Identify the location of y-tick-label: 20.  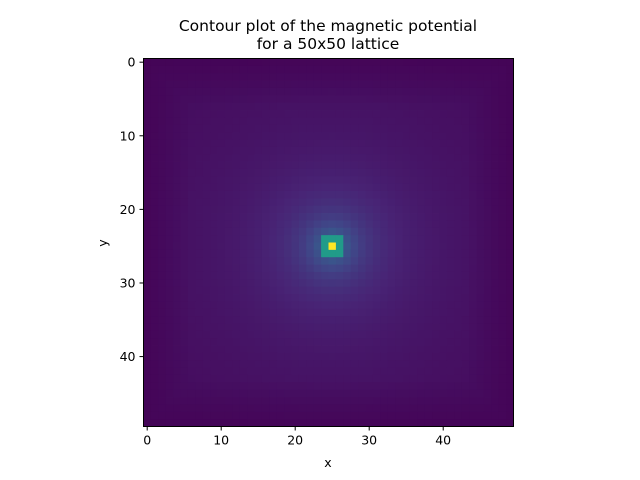
(128, 209).